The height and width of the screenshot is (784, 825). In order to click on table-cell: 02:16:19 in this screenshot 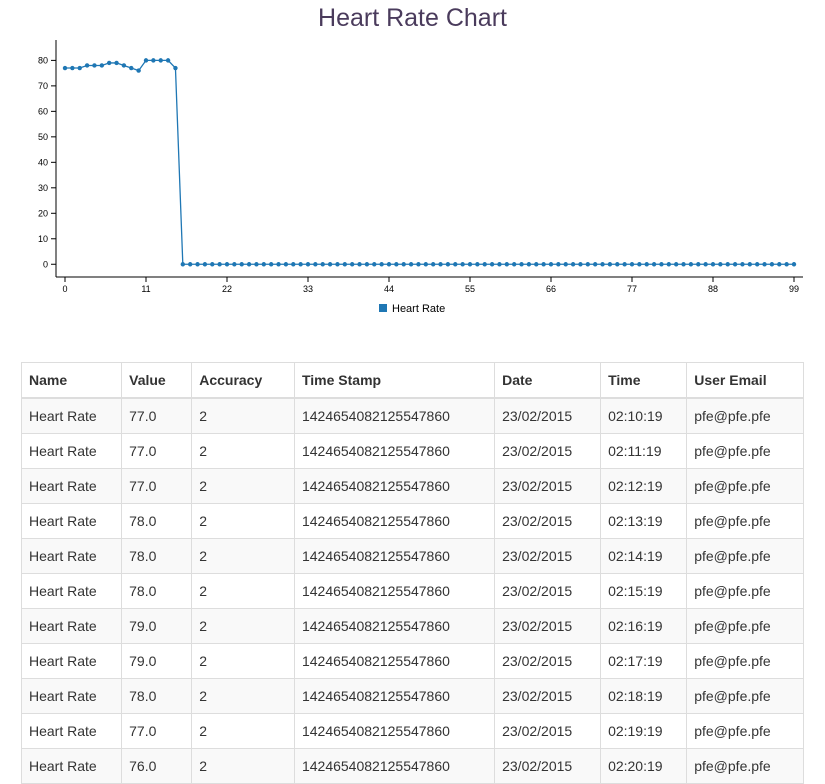, I will do `click(644, 626)`.